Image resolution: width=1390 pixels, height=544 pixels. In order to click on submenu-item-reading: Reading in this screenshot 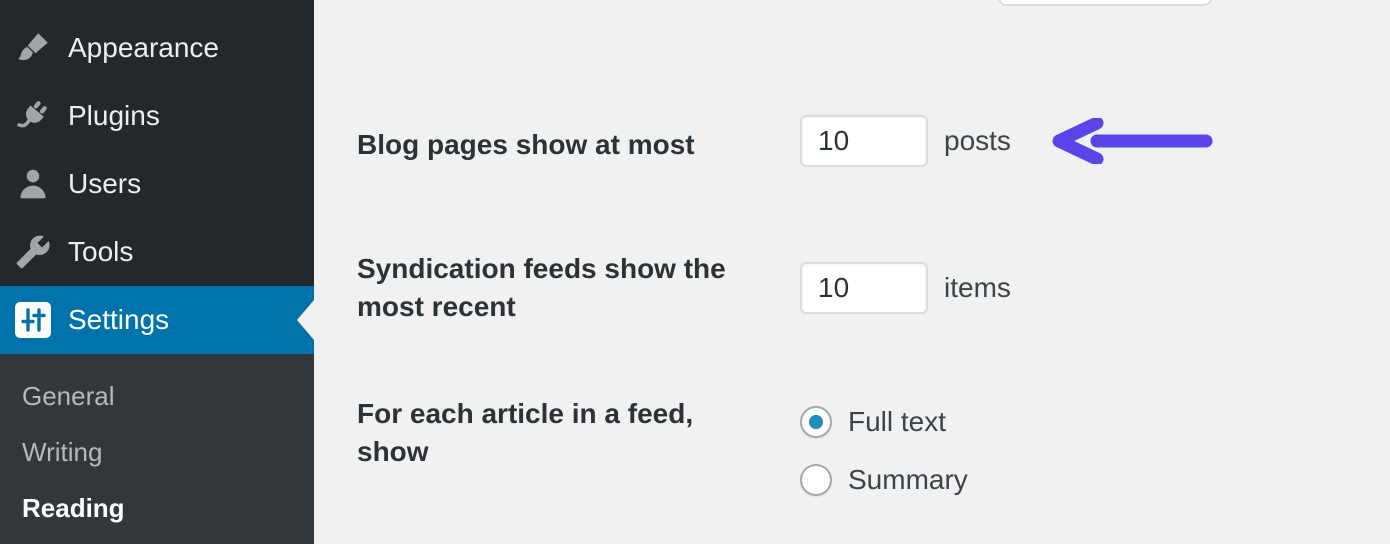, I will do `click(157, 508)`.